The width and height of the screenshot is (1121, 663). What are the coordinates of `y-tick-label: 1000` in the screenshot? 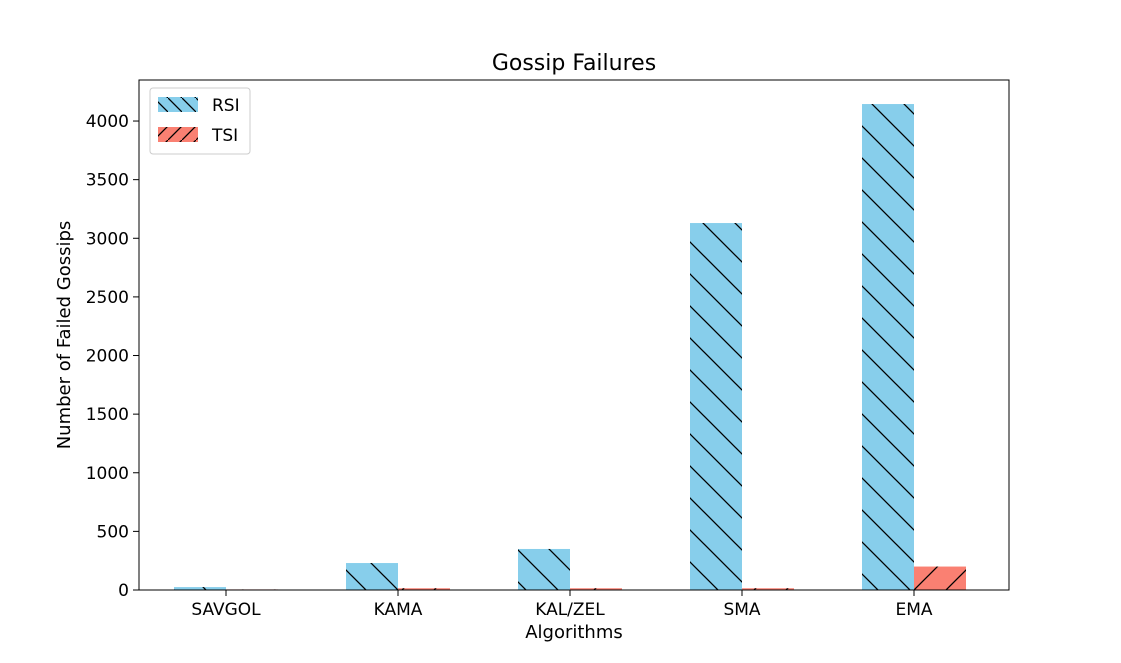 It's located at (107, 474).